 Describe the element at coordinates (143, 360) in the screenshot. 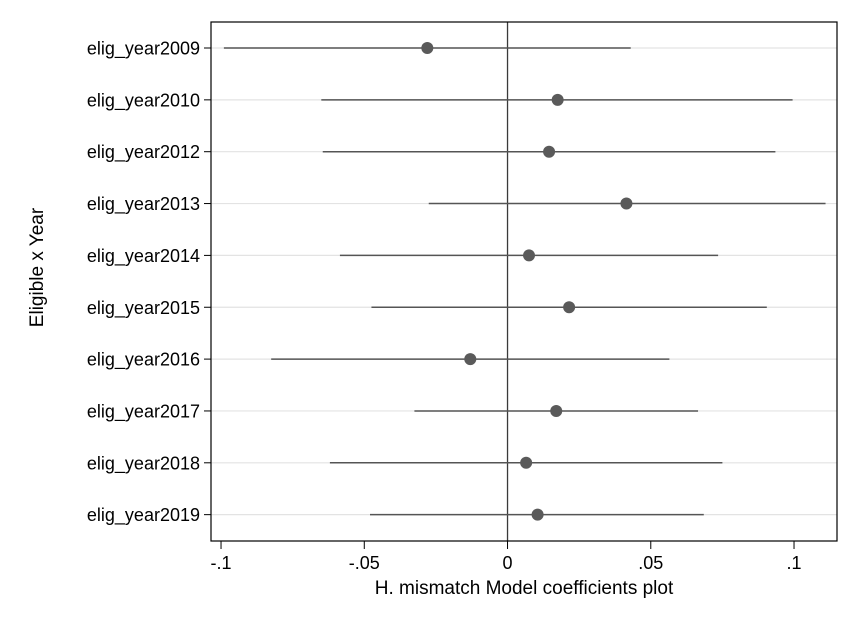

I see `y-tick-label: elig_year2016` at that location.